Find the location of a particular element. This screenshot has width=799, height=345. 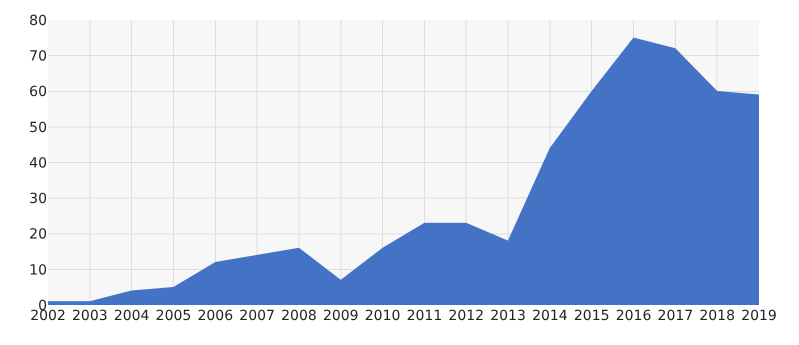

x-tick-label: 2004 is located at coordinates (132, 316).